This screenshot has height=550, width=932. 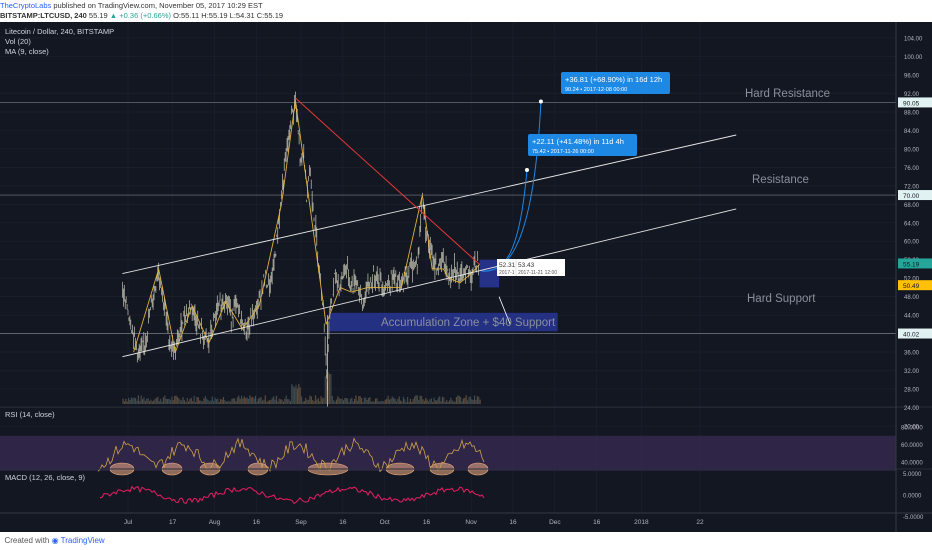 What do you see at coordinates (911, 103) in the screenshot?
I see `price-tag-text: 90.05` at bounding box center [911, 103].